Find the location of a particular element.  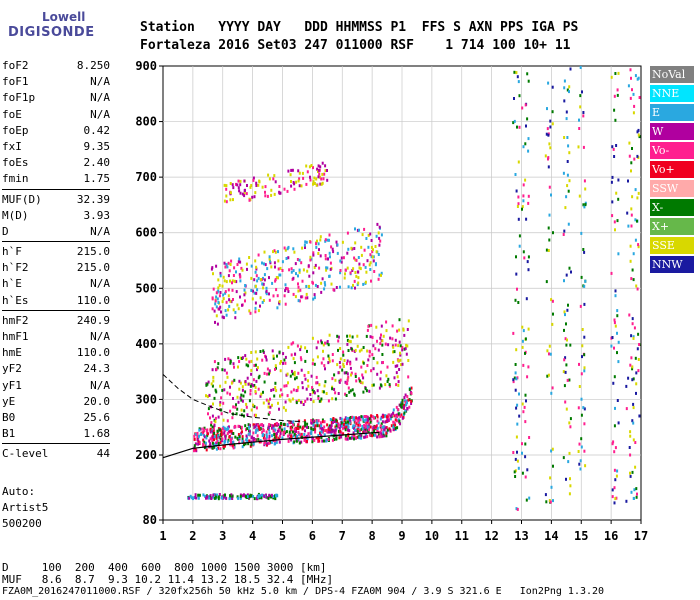

param-name: h`F2 is located at coordinates (15, 268).